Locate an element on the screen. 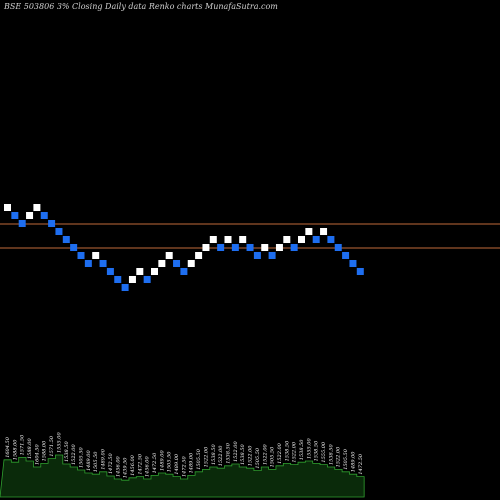 The image size is (500, 500). volume-label-36: 1505.50 is located at coordinates (273, 456).